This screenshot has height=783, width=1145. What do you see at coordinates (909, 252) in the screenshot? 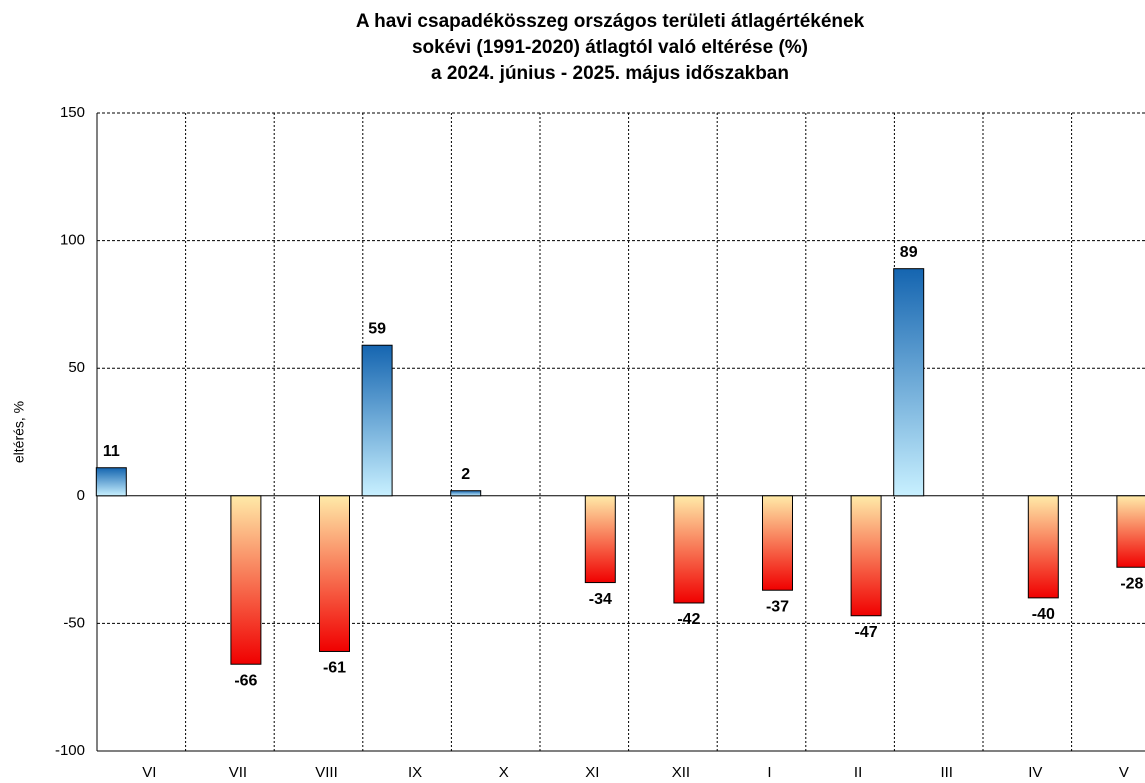
I see `data-label: 89` at bounding box center [909, 252].